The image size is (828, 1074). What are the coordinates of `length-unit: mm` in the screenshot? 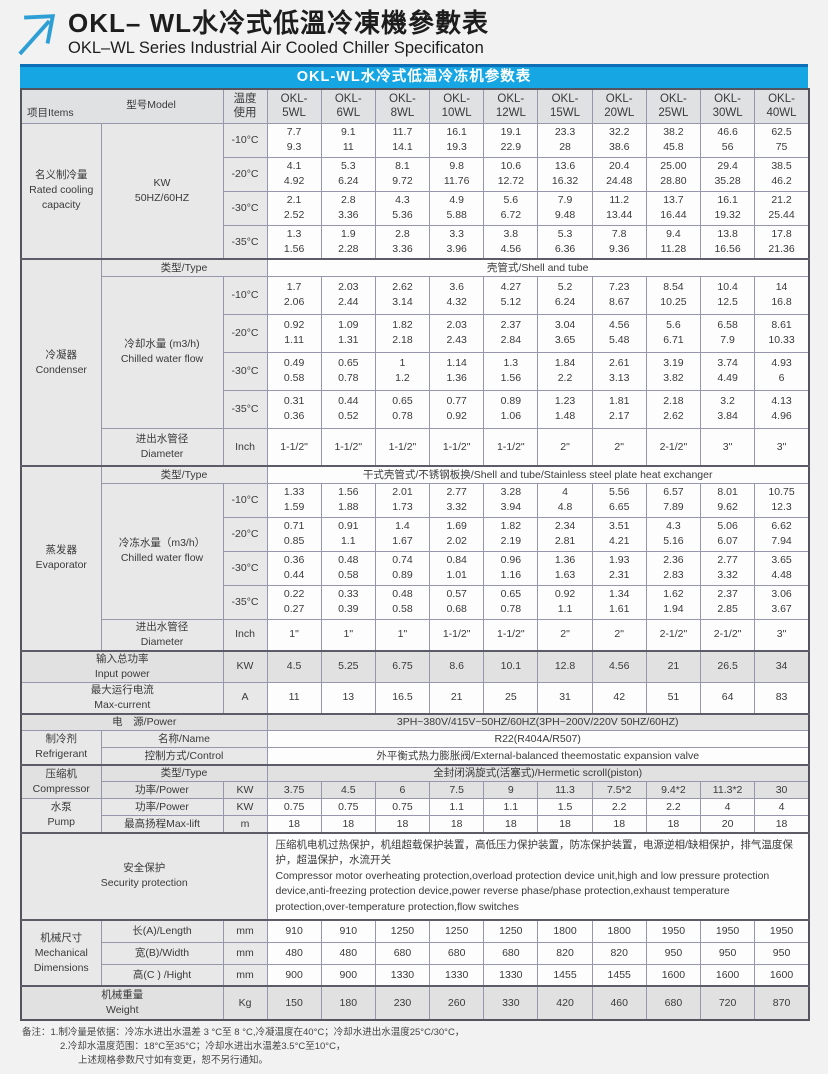 It's located at (245, 931).